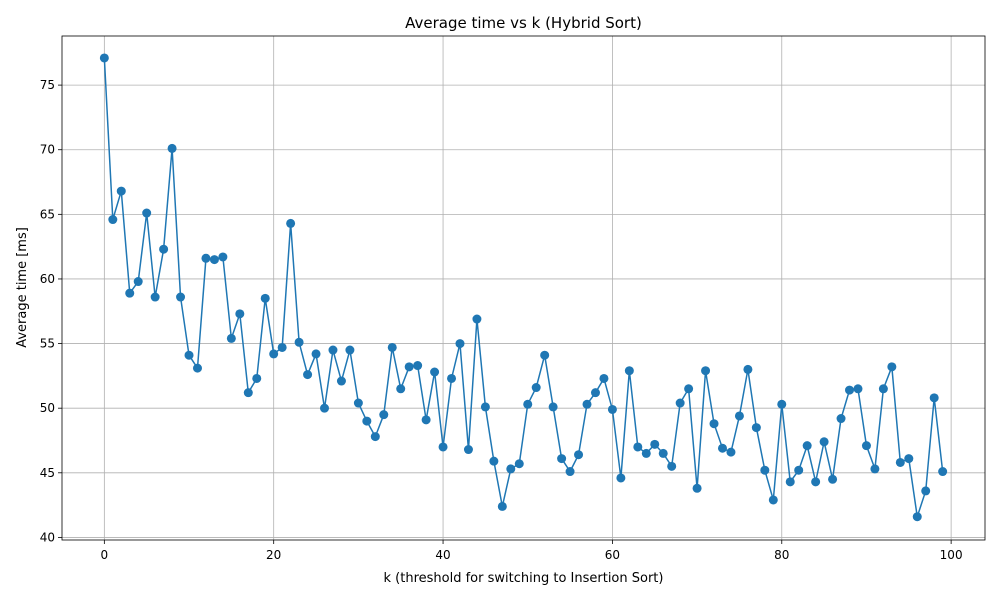 The image size is (1000, 600). What do you see at coordinates (51, 311) in the screenshot?
I see `y-axis-ticks: 40 45 50 55 60 65 70 75` at bounding box center [51, 311].